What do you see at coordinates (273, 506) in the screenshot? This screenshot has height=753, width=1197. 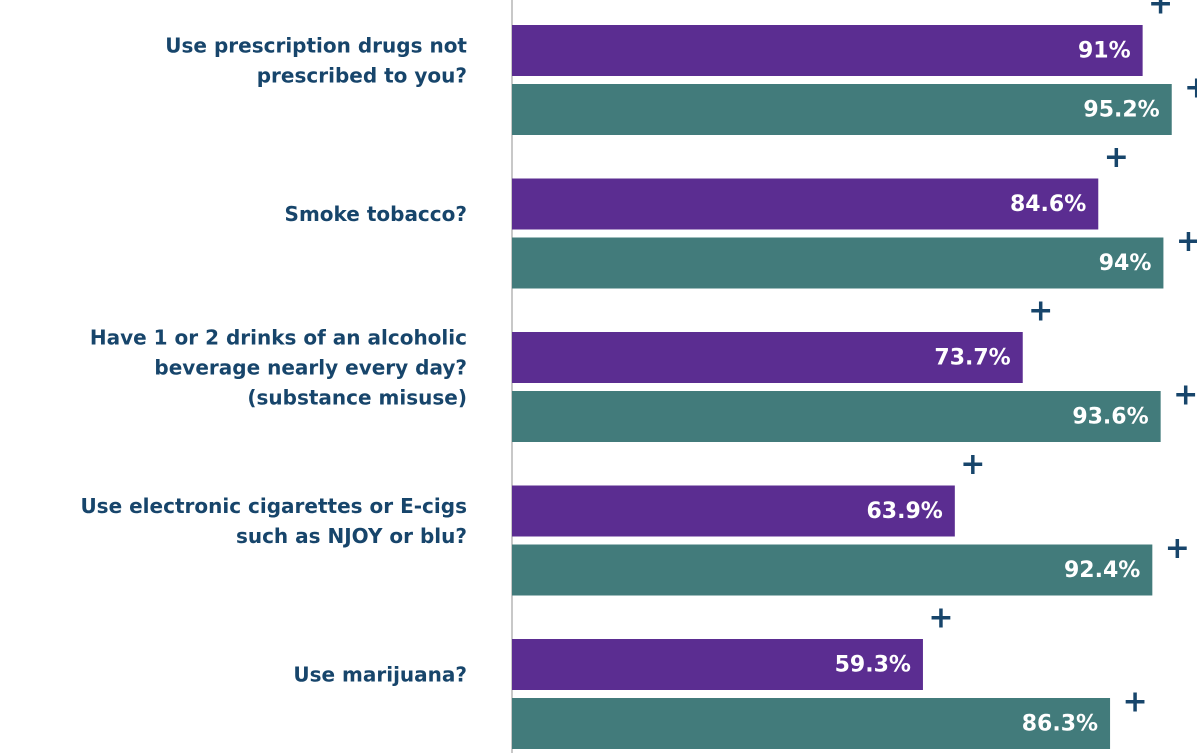 I see `category-label: Use electronic cigarettes or E-cigs` at bounding box center [273, 506].